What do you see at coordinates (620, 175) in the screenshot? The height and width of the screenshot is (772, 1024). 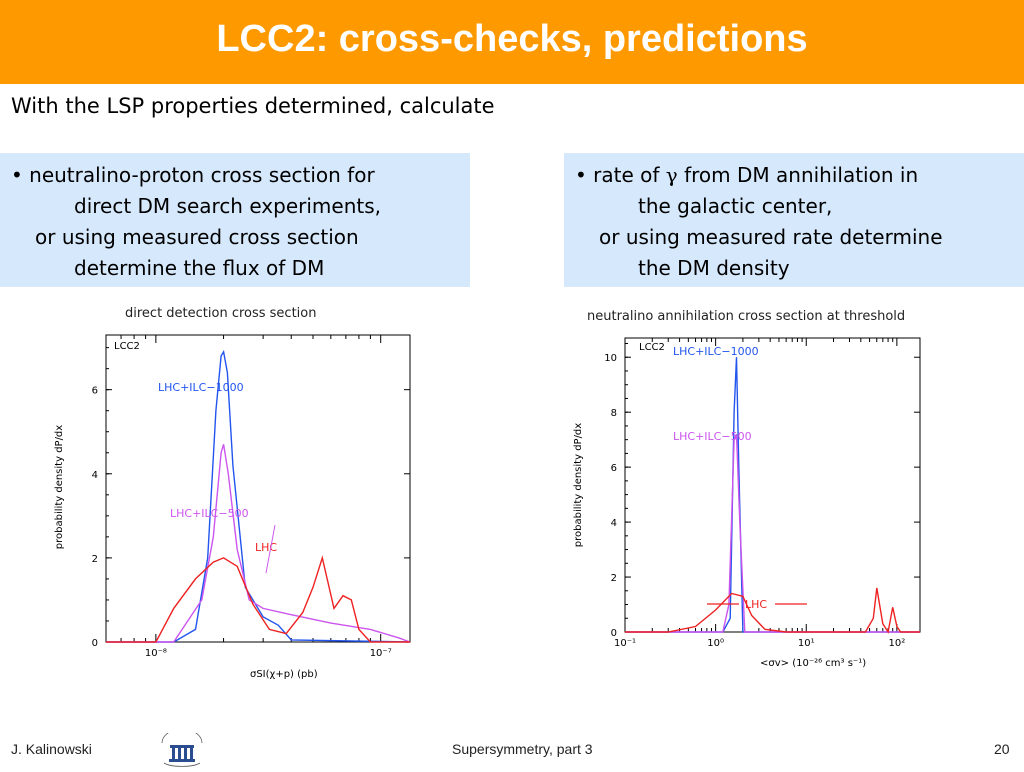 I see `right-line-1-pre: • rate of` at bounding box center [620, 175].